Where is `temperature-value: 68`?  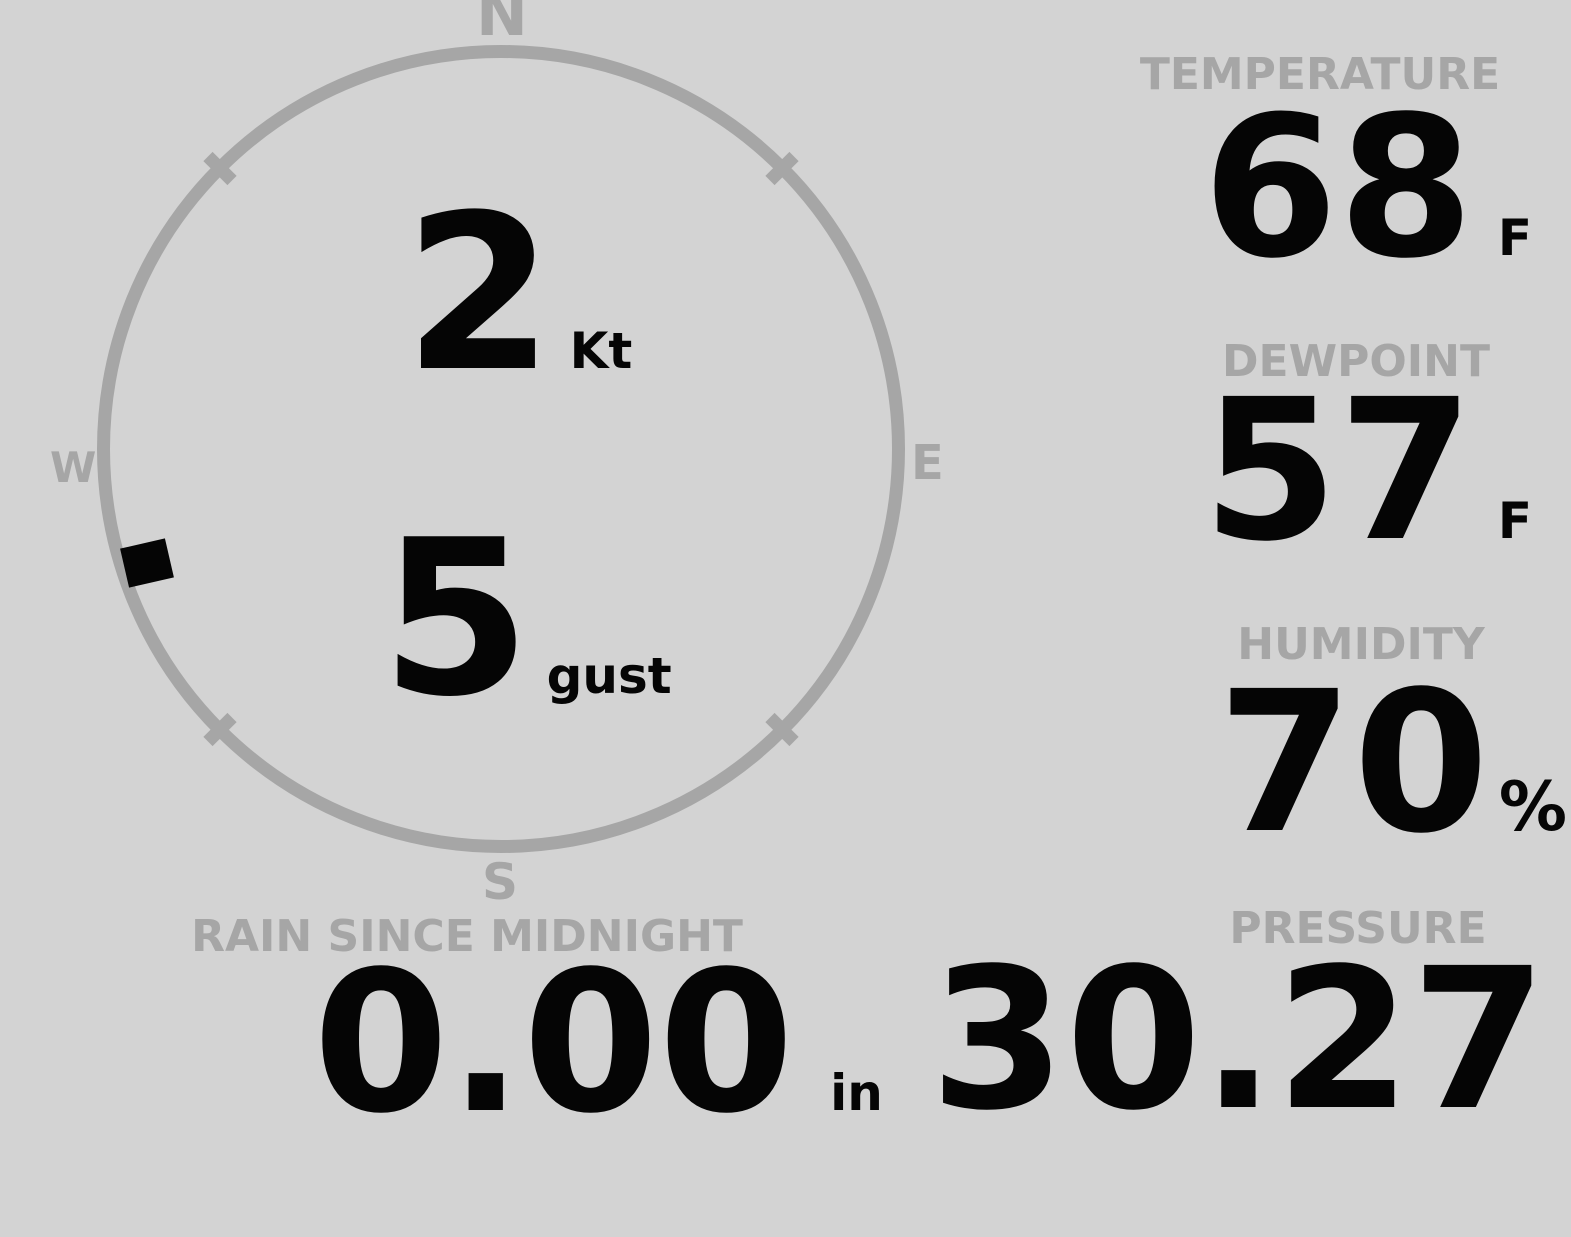 temperature-value: 68 is located at coordinates (1338, 187).